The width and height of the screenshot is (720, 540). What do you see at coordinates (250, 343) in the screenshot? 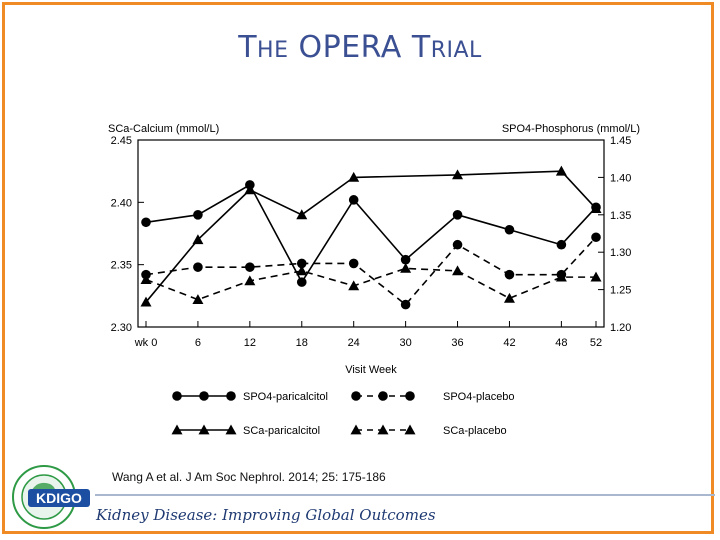
I see `x-tick-label: 12` at bounding box center [250, 343].